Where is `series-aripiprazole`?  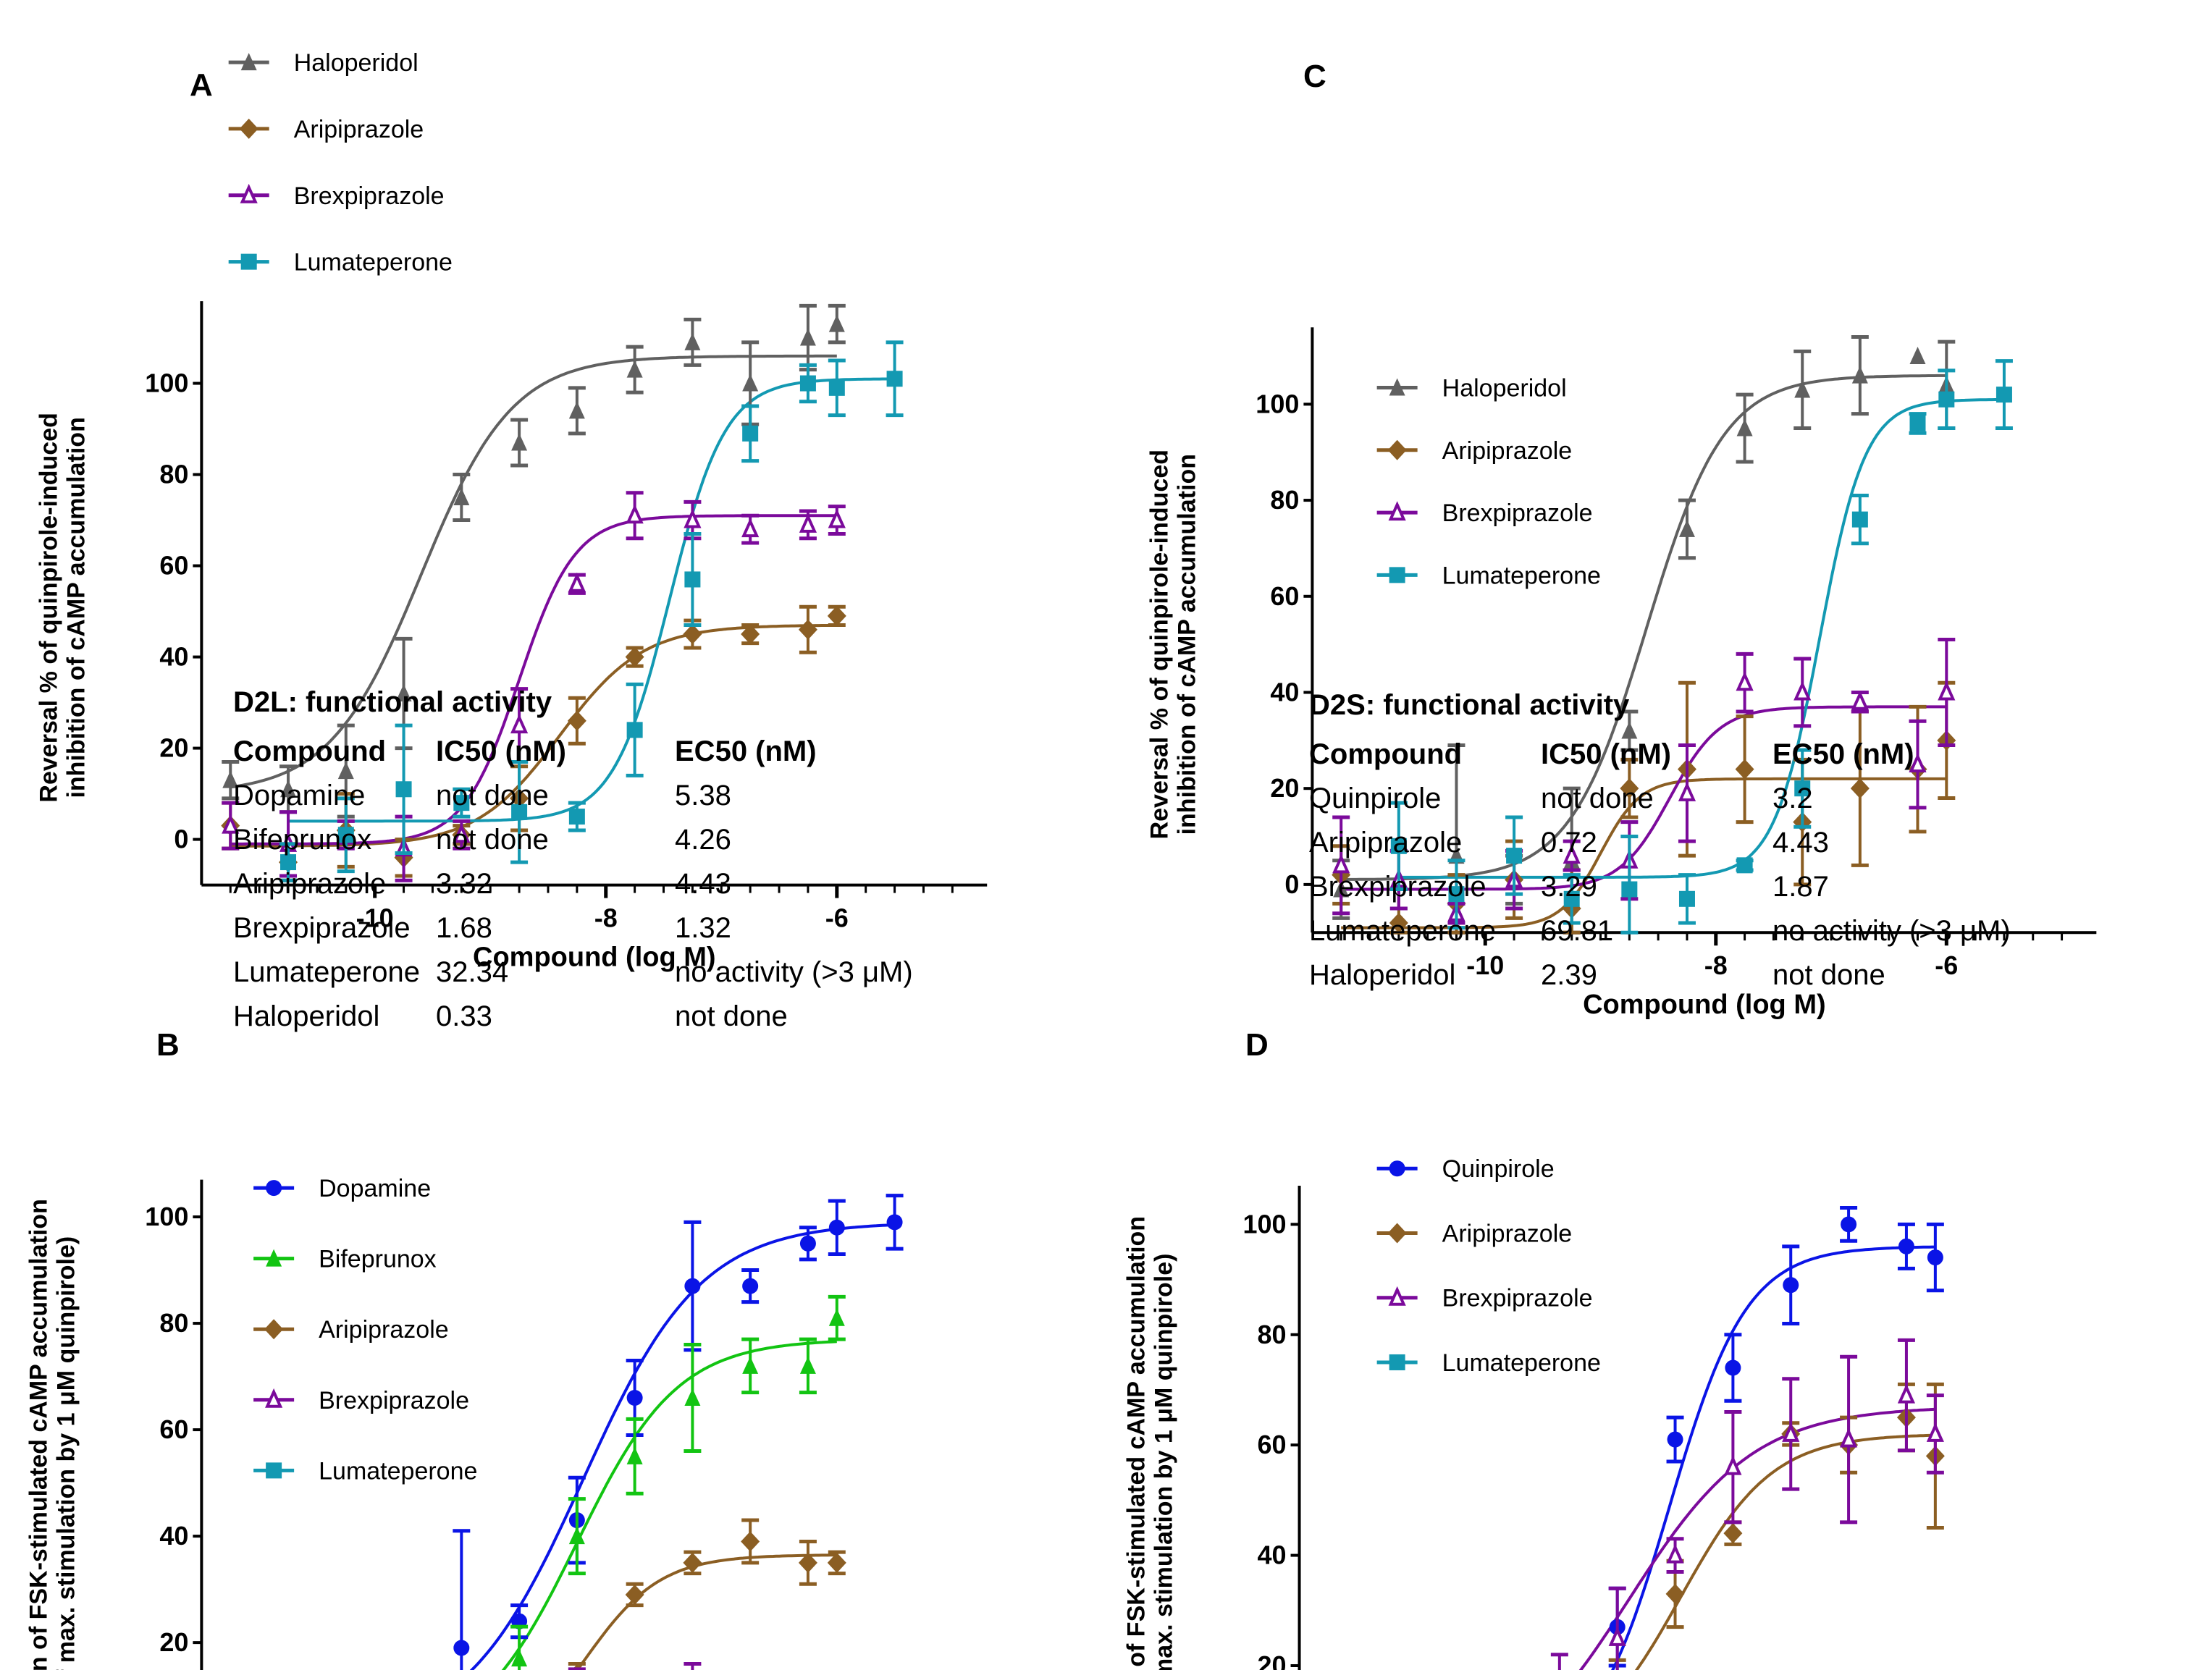 series-aripiprazole is located at coordinates (707, 1594).